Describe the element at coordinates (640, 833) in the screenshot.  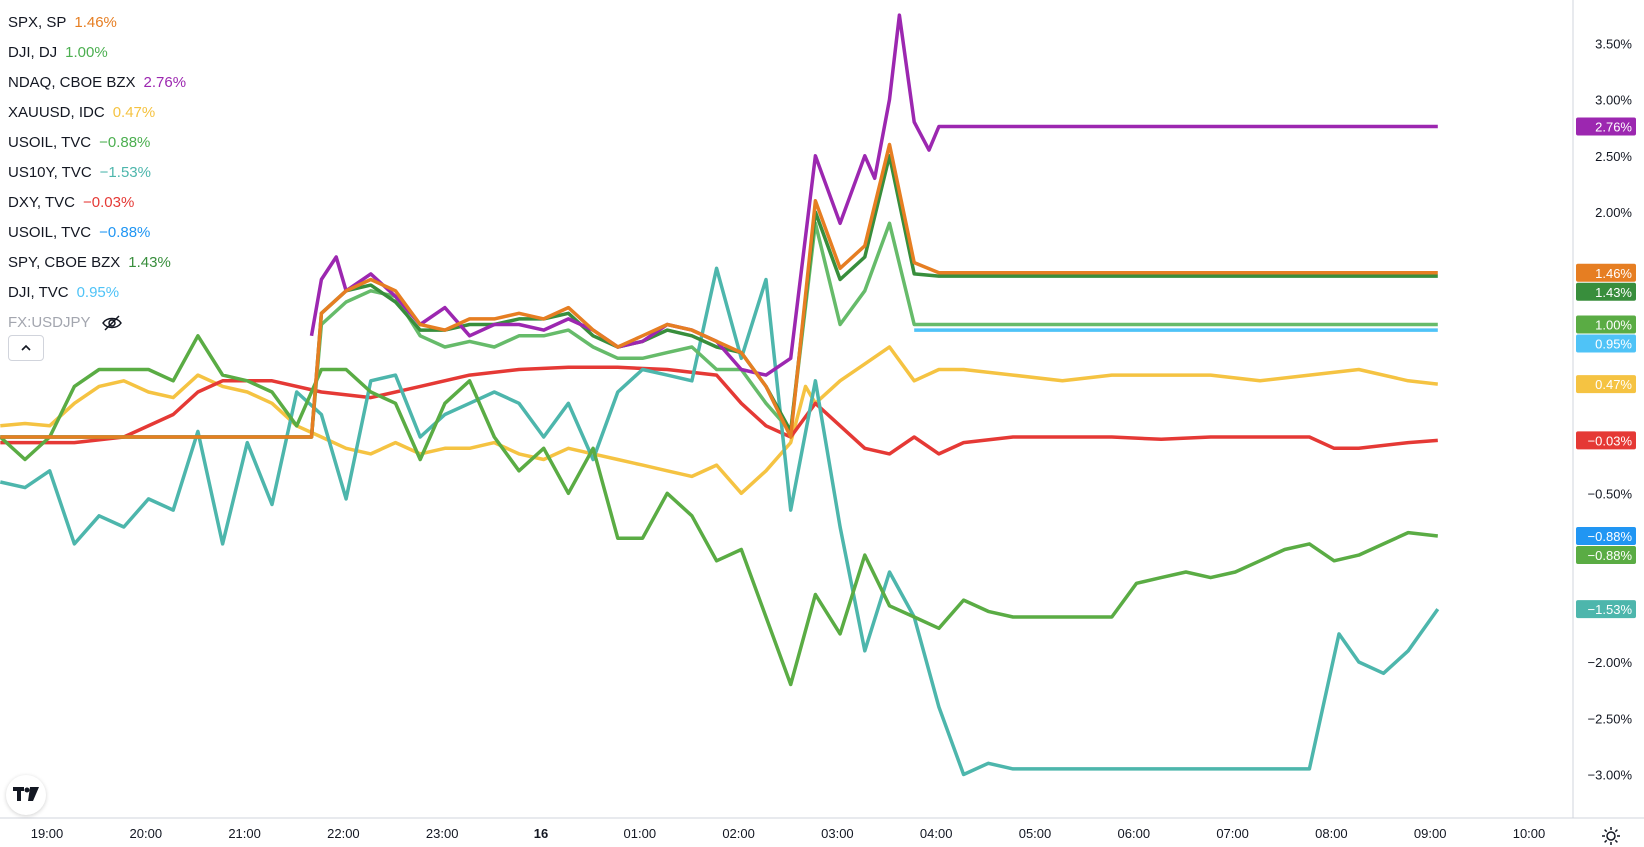
I see `time-axis-tick-label: 01:00` at that location.